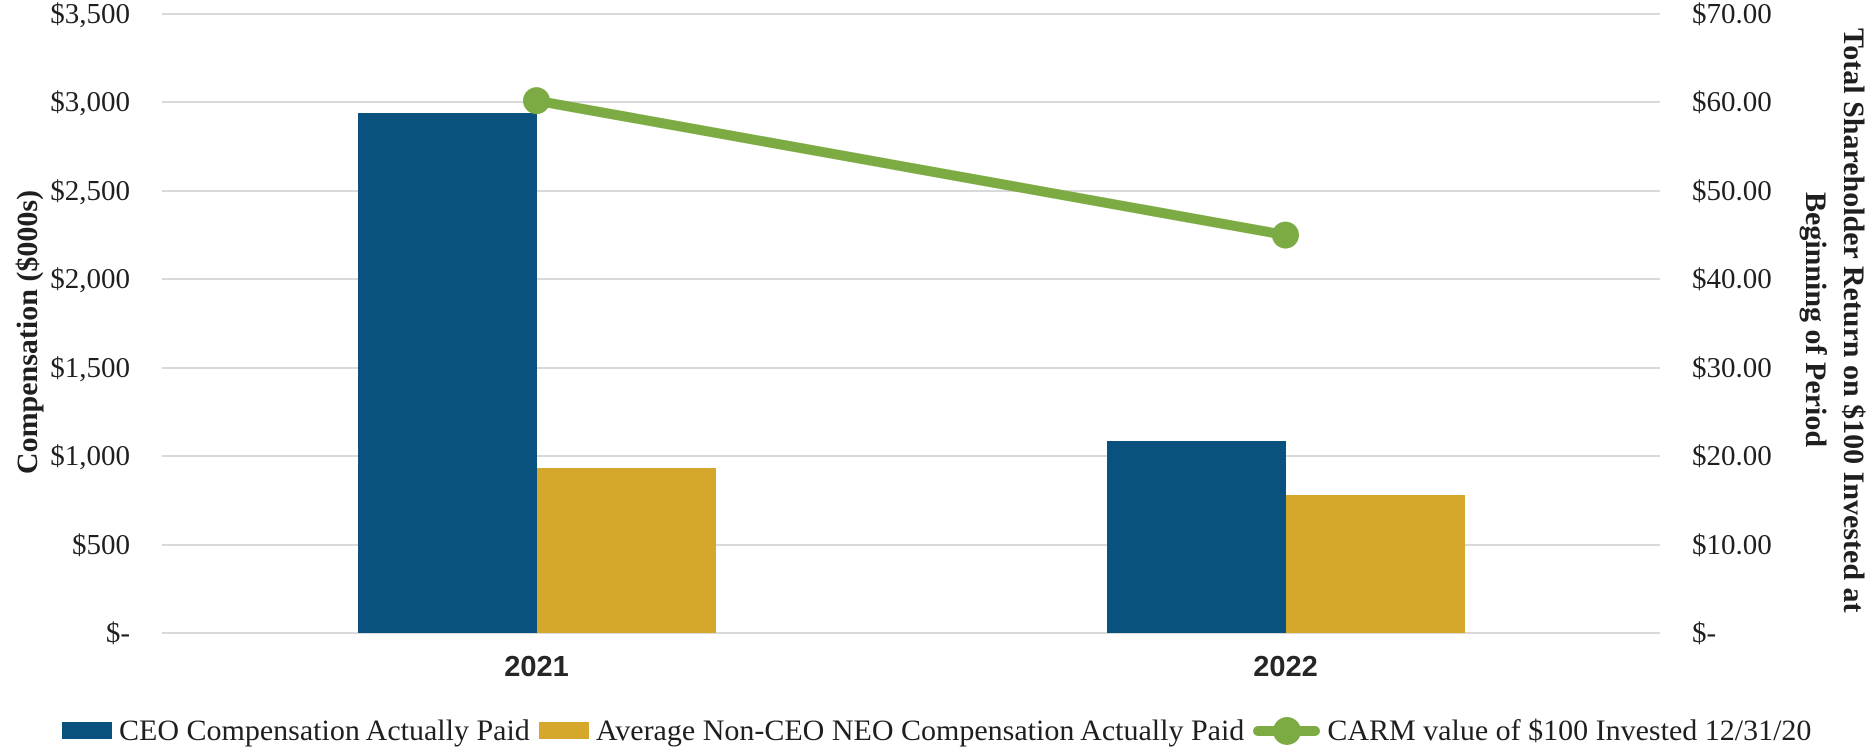  I want to click on left-axis-tick: $1,500, so click(90, 367).